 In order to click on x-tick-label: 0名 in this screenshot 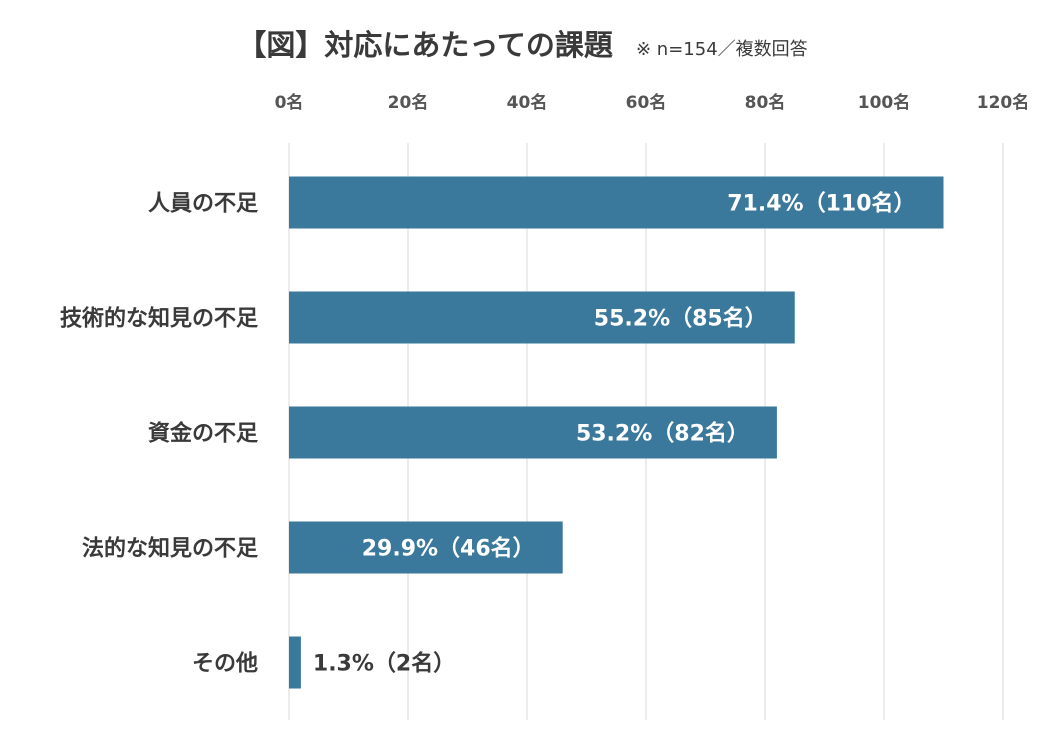, I will do `click(289, 102)`.